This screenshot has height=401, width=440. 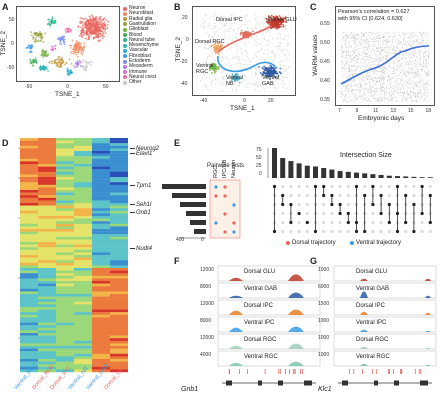 I want to click on track-label: Ventral IPC, so click(x=259, y=323).